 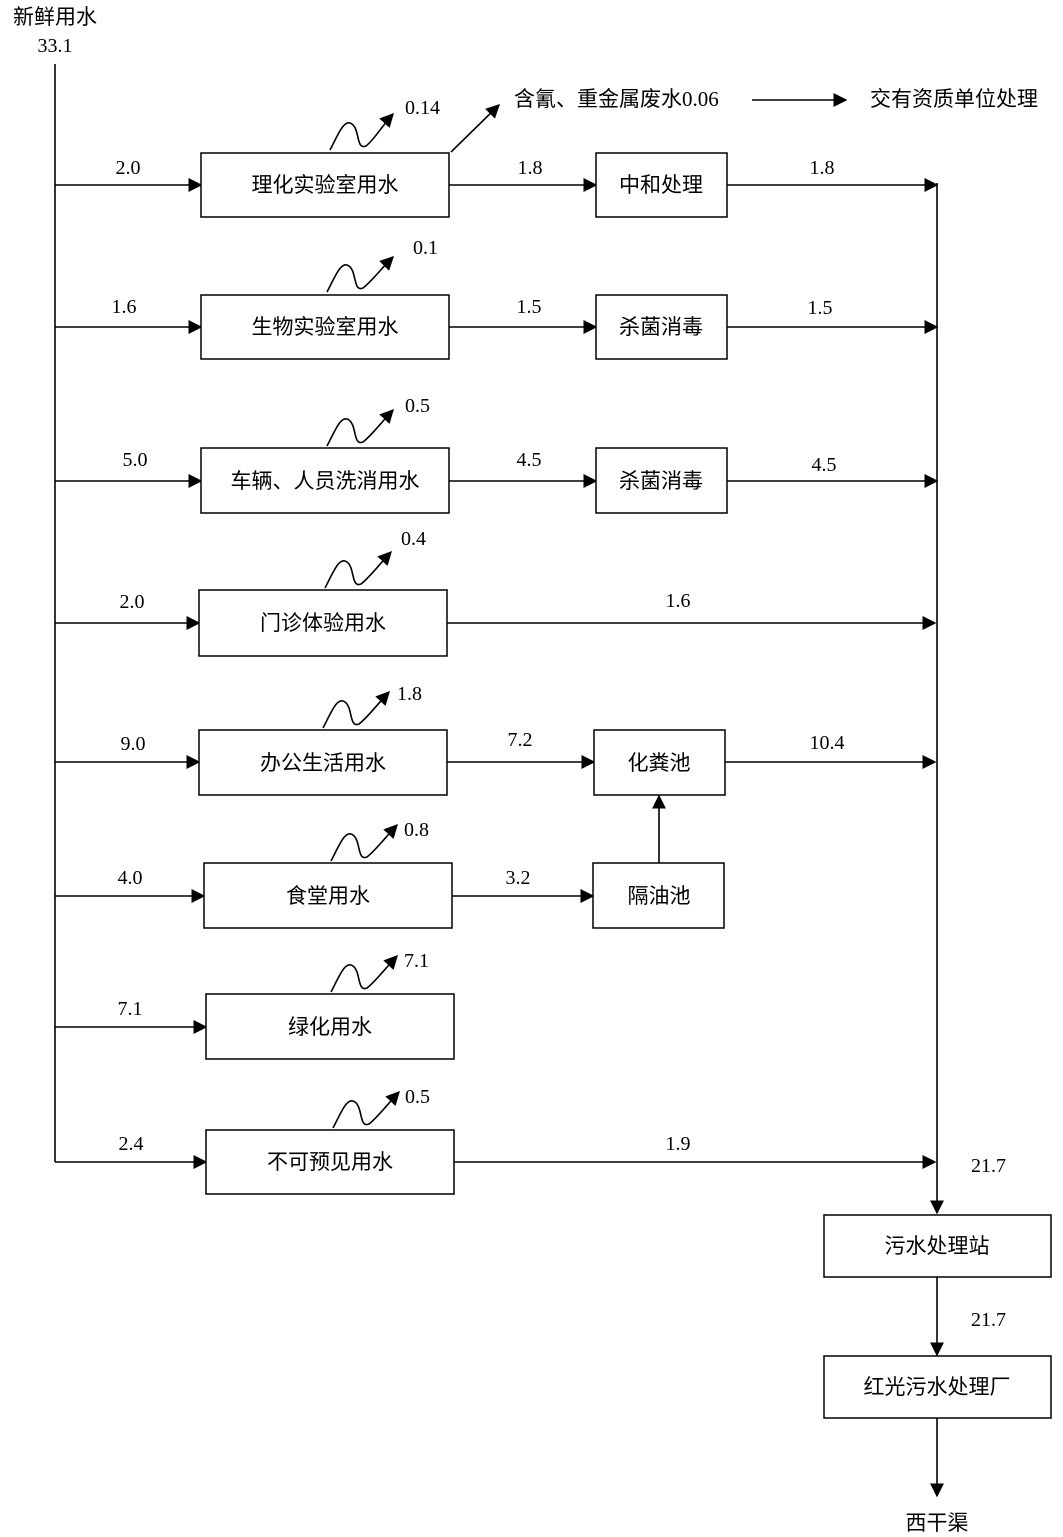 What do you see at coordinates (417, 1097) in the screenshot?
I see `loss-value-contingency: 0.5` at bounding box center [417, 1097].